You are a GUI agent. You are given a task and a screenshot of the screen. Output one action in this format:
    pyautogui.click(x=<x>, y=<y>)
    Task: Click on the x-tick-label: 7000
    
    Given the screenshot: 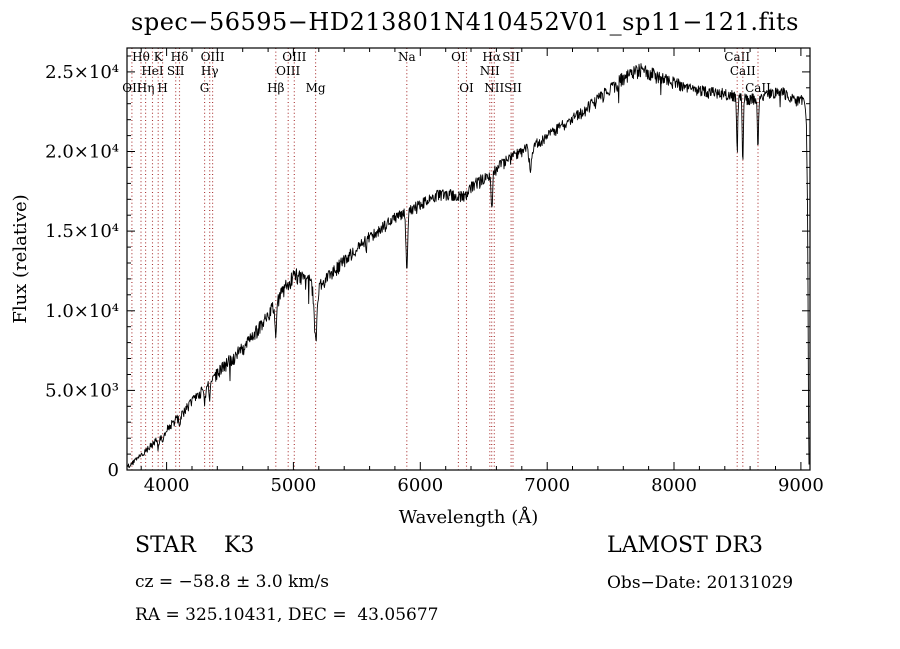 What is the action you would take?
    pyautogui.click(x=547, y=485)
    